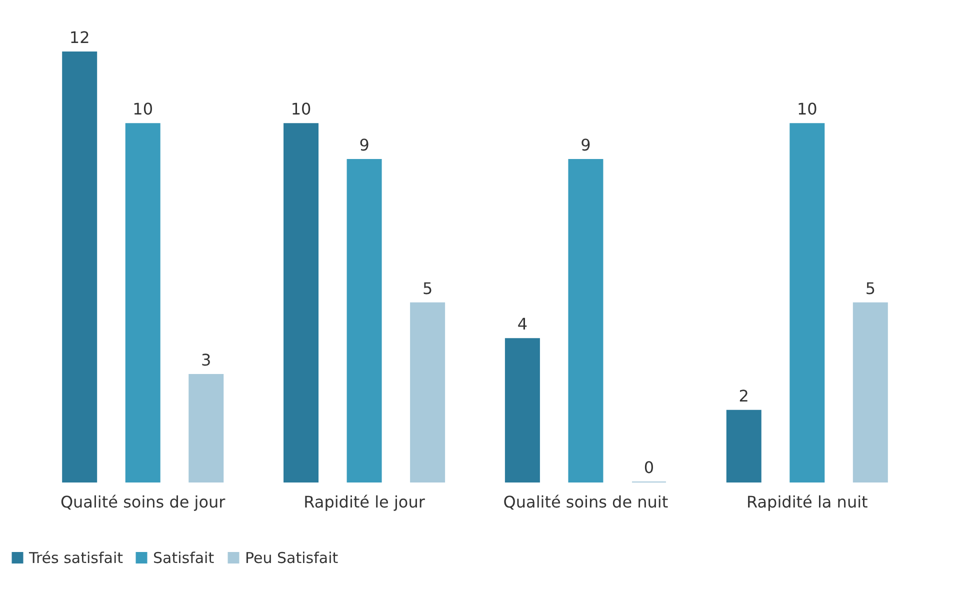 This screenshot has width=964, height=614. Describe the element at coordinates (585, 502) in the screenshot. I see `x-tick-label: Qualité soins de nuit` at that location.